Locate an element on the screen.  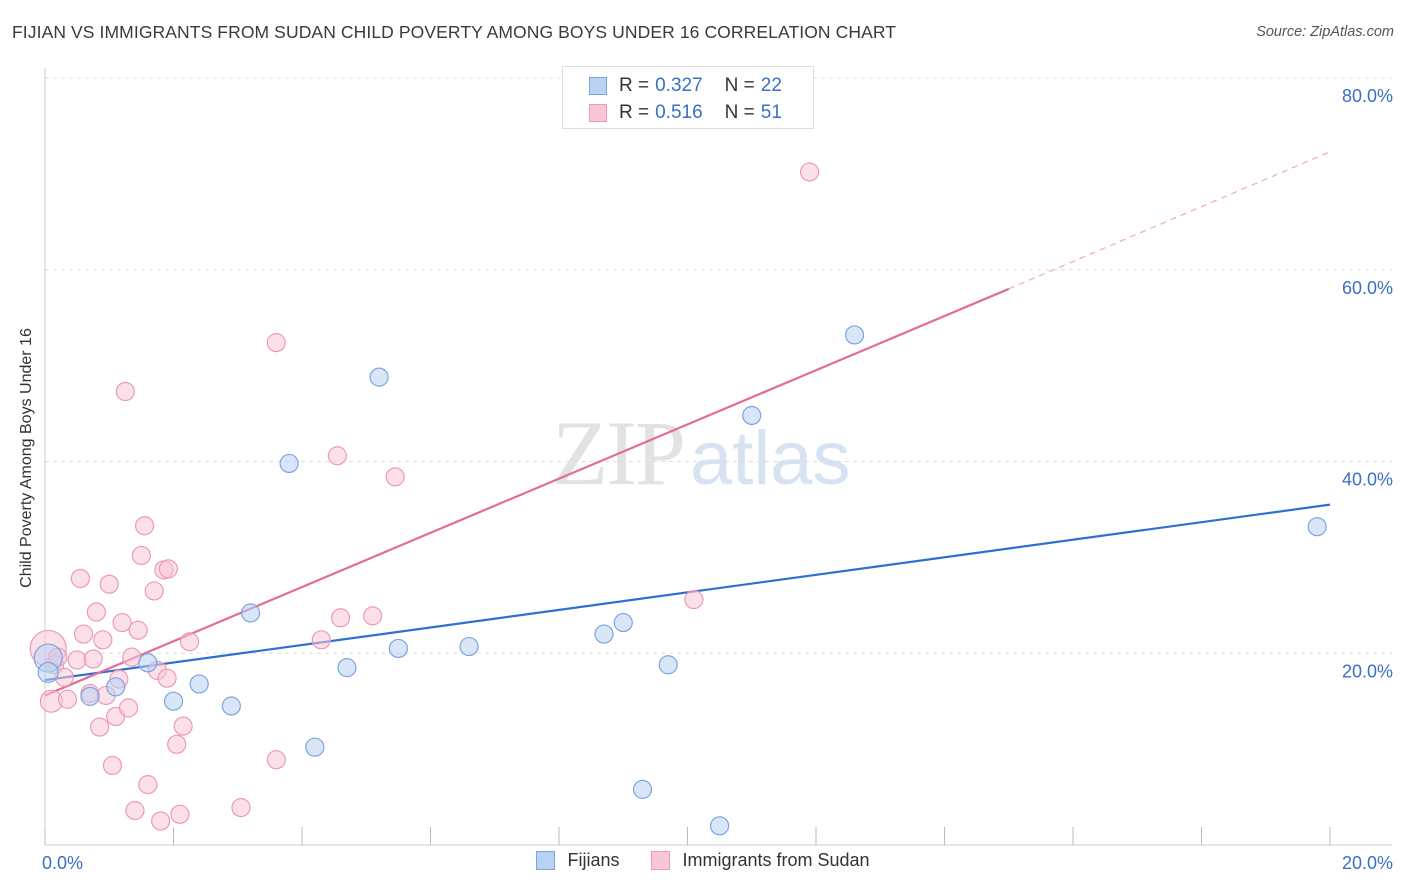
series-legend: Fijians Immigrants from Sudan is located at coordinates (703, 860).